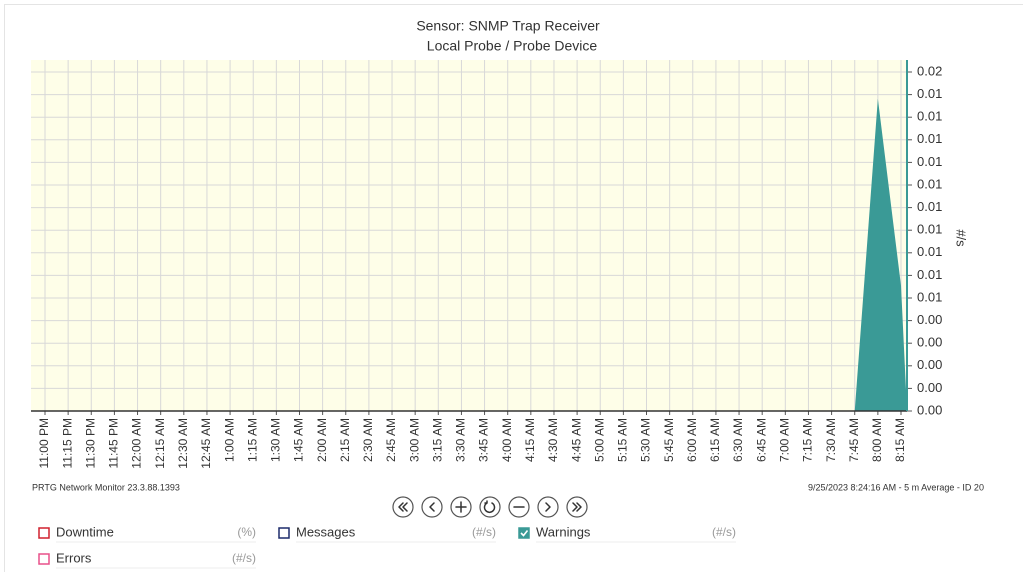 Image resolution: width=1023 pixels, height=572 pixels. What do you see at coordinates (147, 559) in the screenshot?
I see `legend-item: Errors (#/s)` at bounding box center [147, 559].